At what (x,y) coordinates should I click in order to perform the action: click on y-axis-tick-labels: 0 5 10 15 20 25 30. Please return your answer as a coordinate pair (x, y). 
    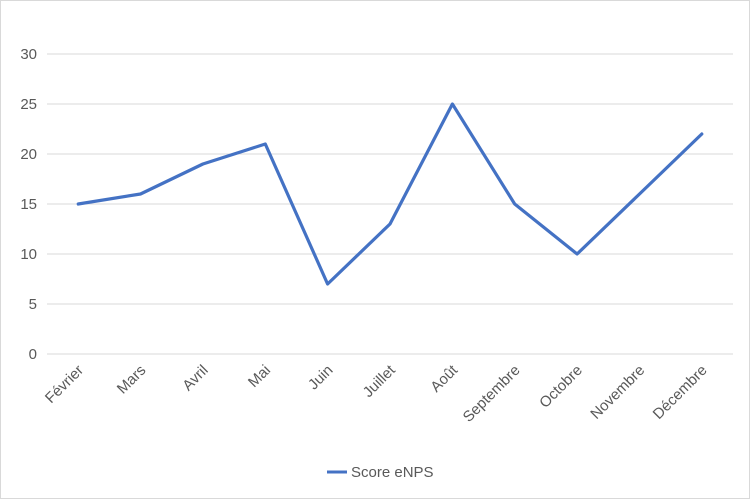
    Looking at the image, I should click on (28, 204).